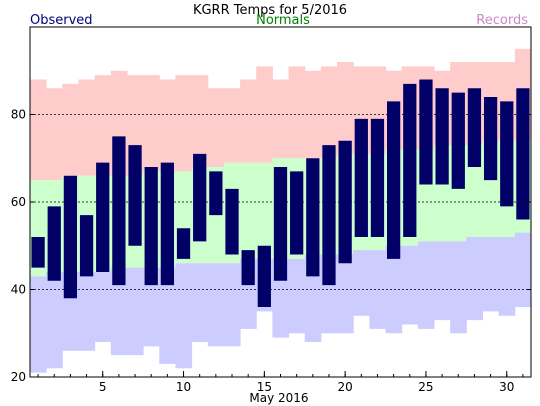  What do you see at coordinates (506, 387) in the screenshot?
I see `x-tick-label: 30` at bounding box center [506, 387].